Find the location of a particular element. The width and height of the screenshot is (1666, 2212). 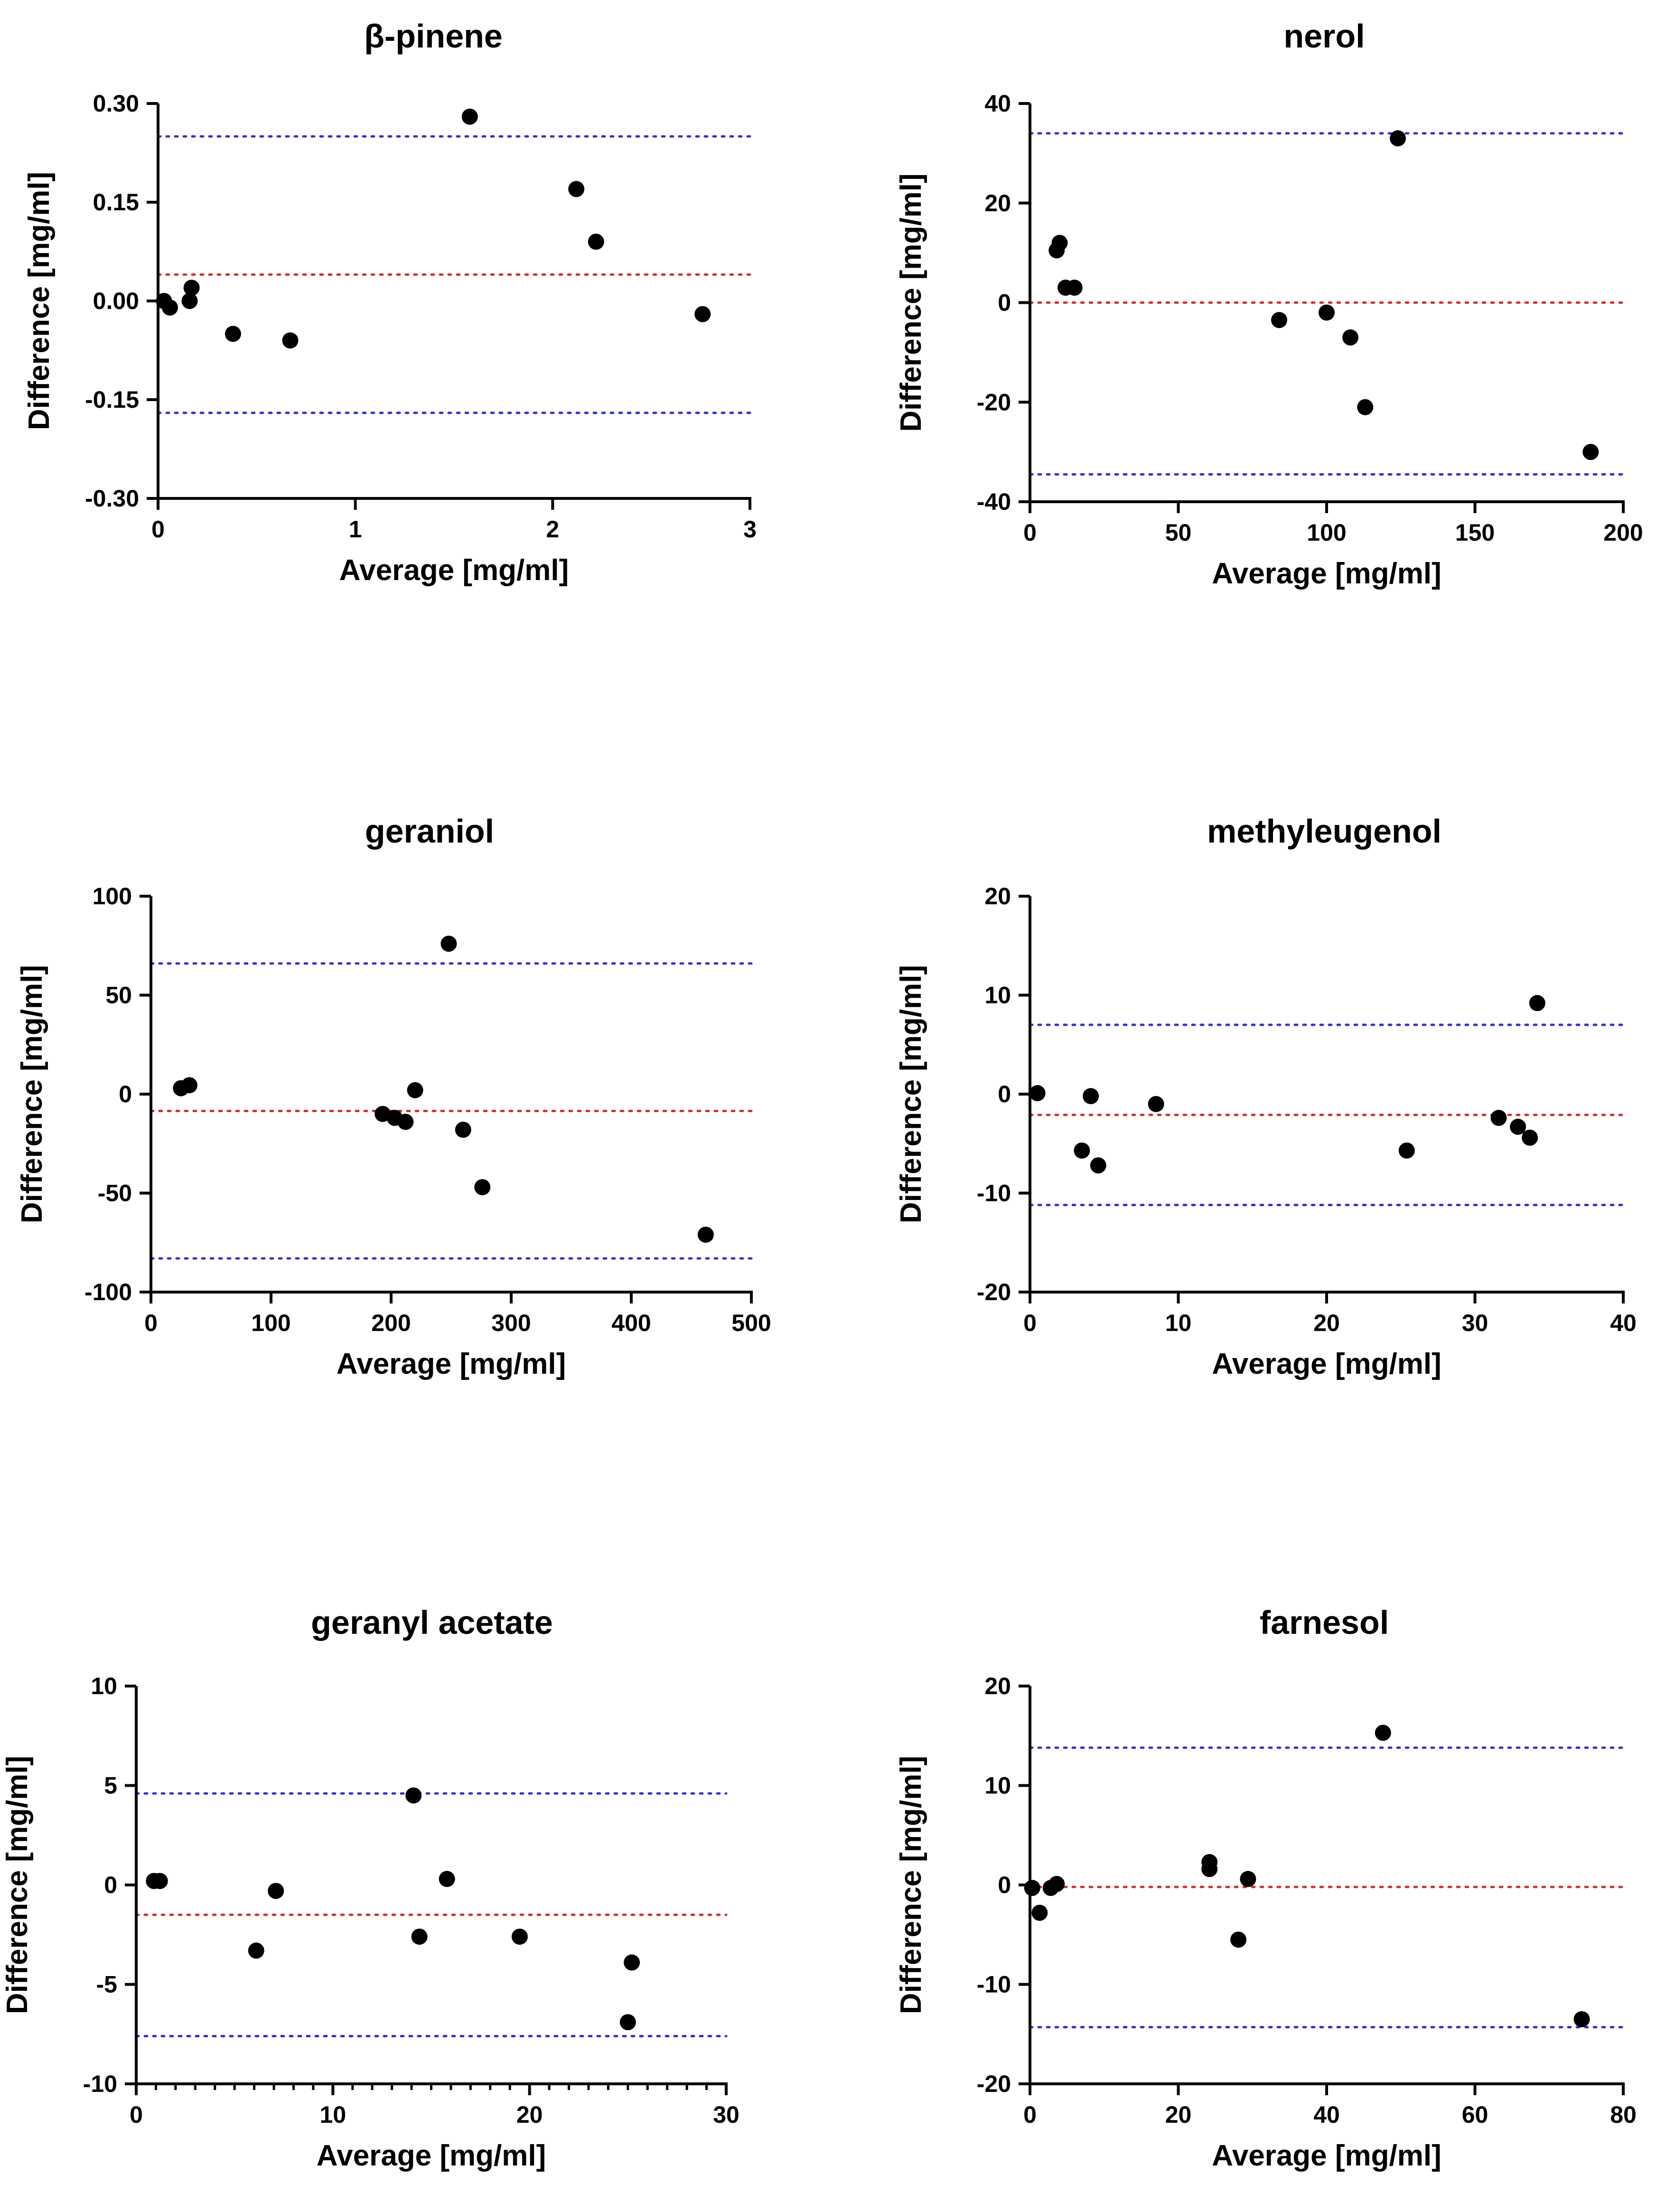

y-tick-label: 0.15 is located at coordinates (116, 202).